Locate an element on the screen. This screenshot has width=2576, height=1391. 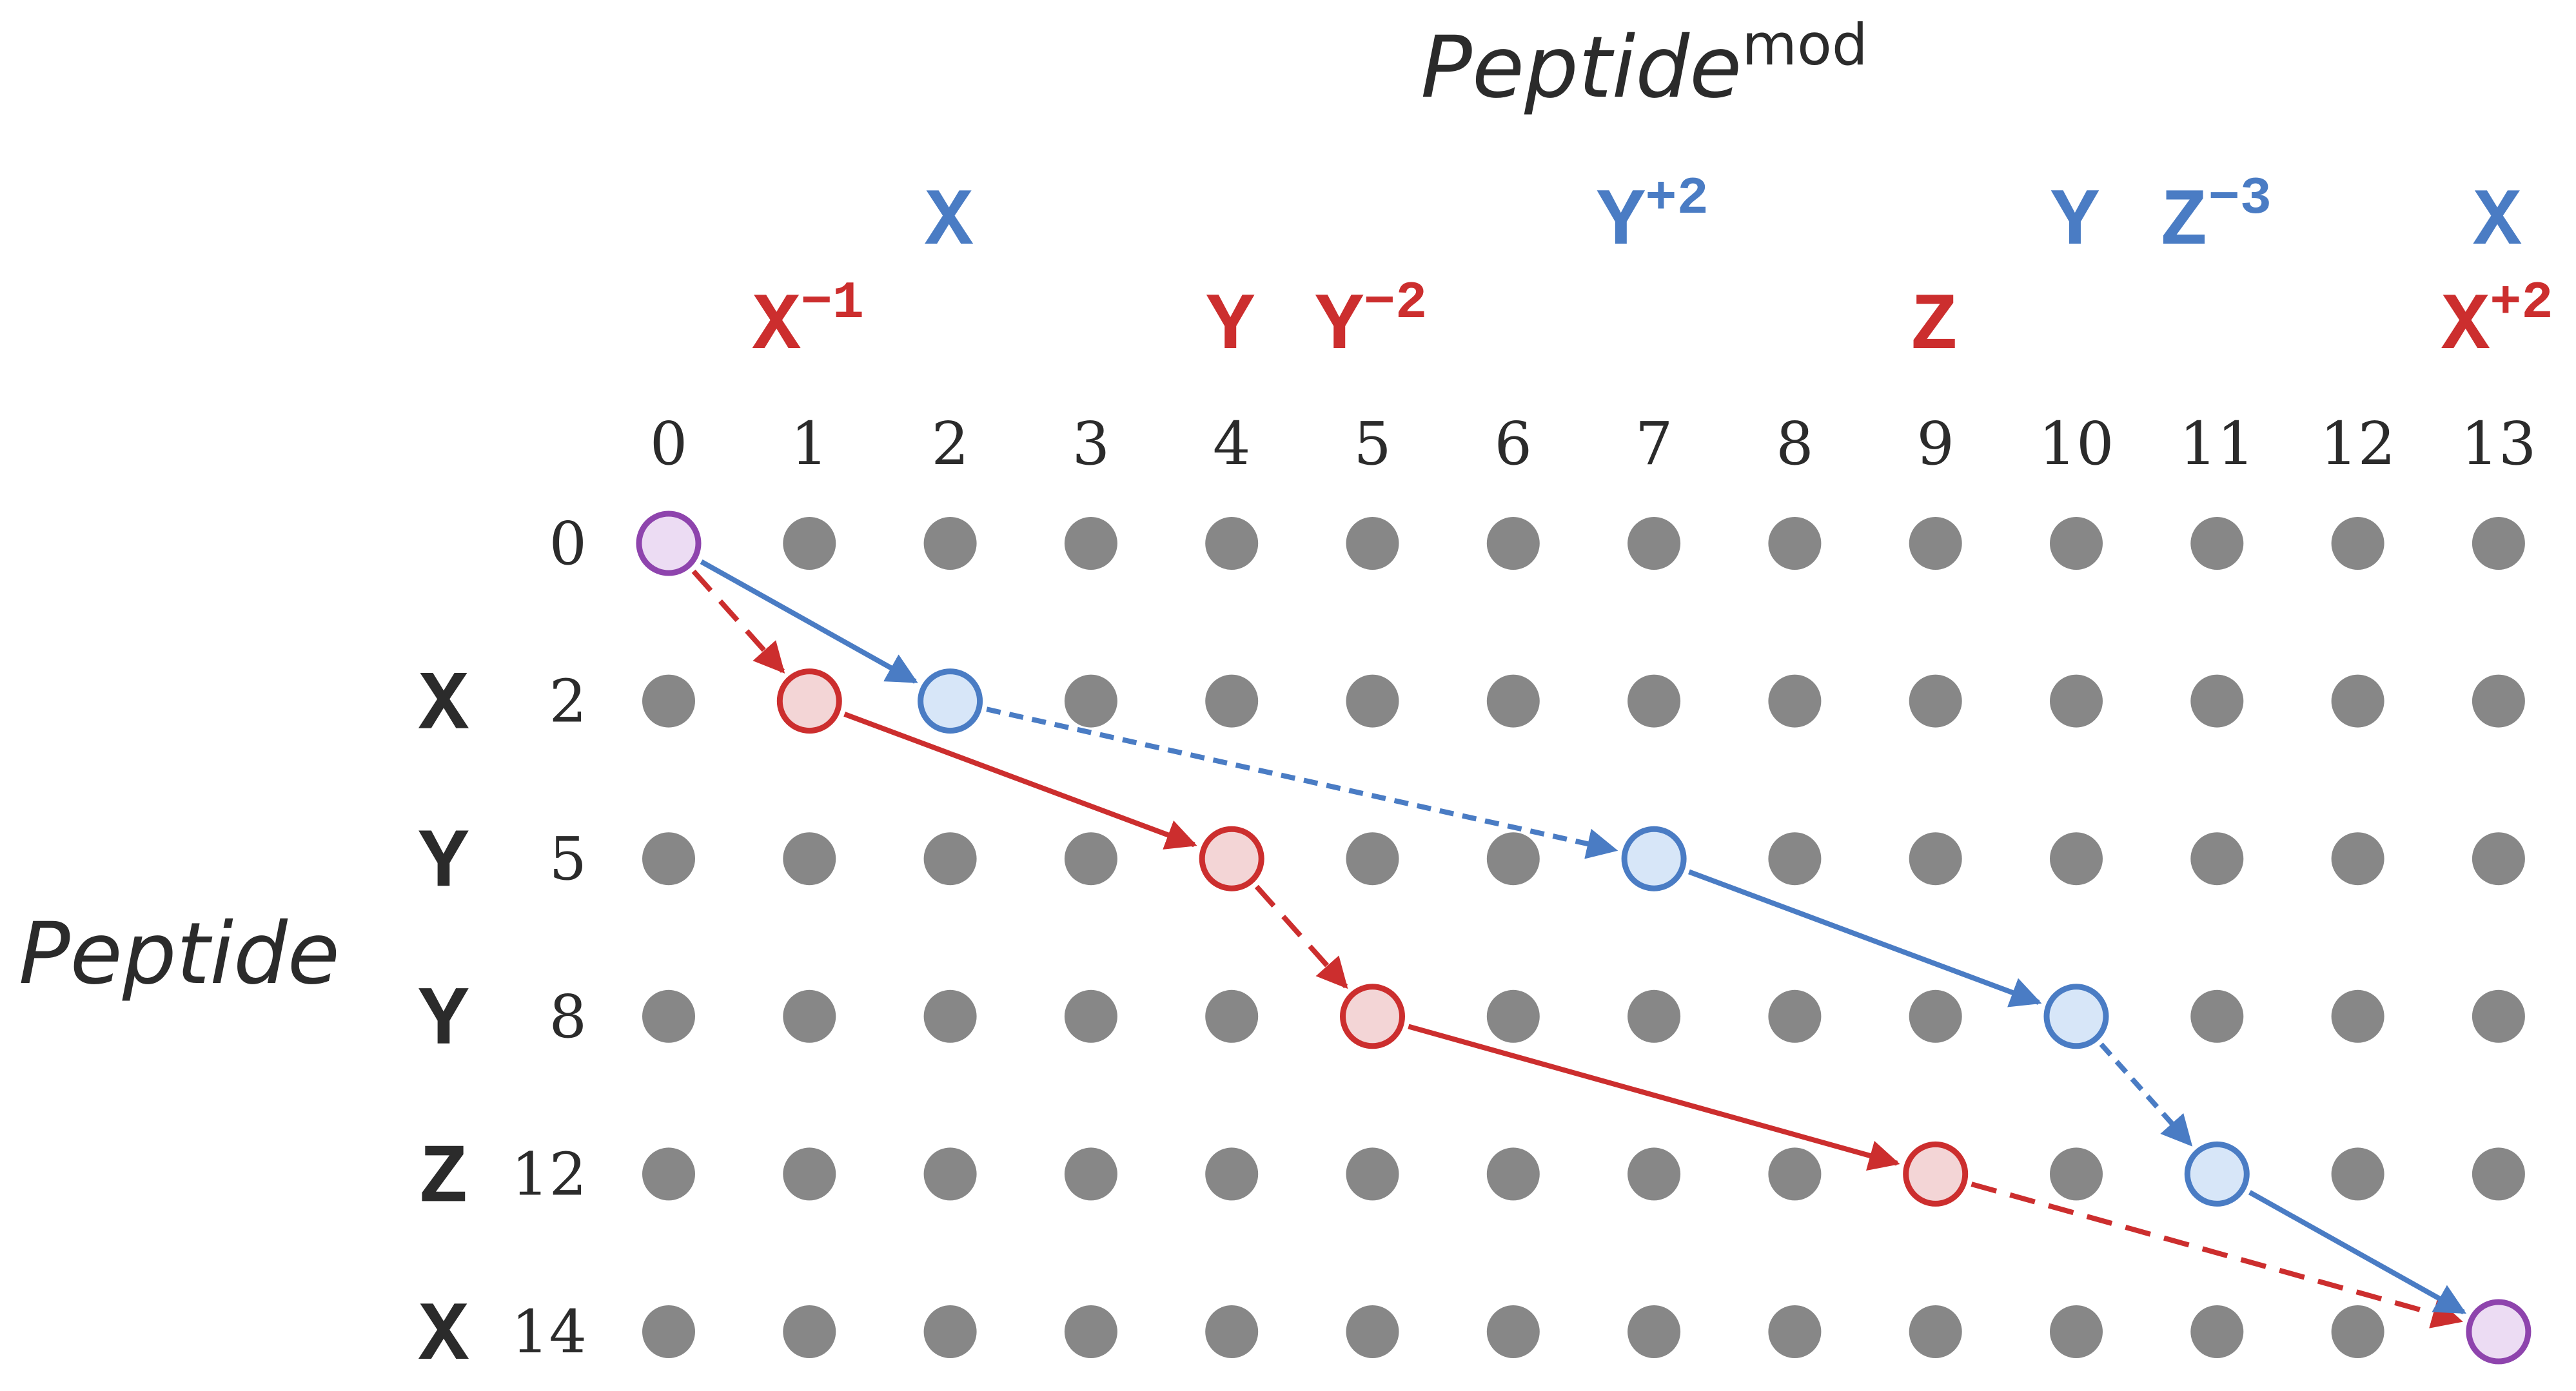
row-letter-1: X is located at coordinates (443, 707).